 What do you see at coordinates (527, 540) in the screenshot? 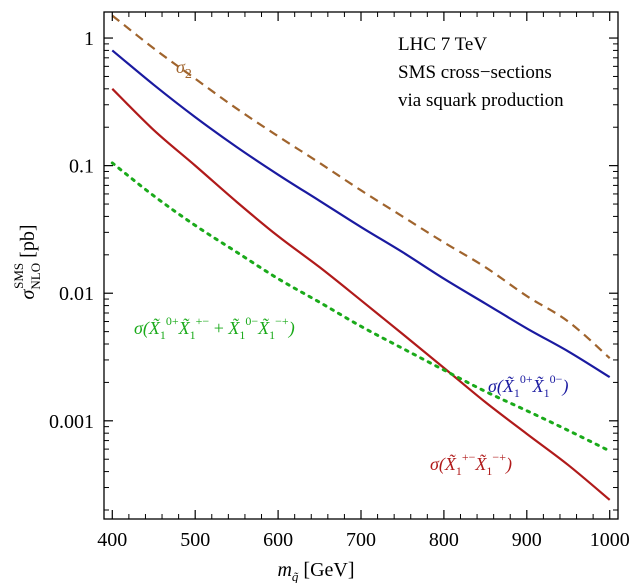
I see `x-tick-label: 900` at bounding box center [527, 540].